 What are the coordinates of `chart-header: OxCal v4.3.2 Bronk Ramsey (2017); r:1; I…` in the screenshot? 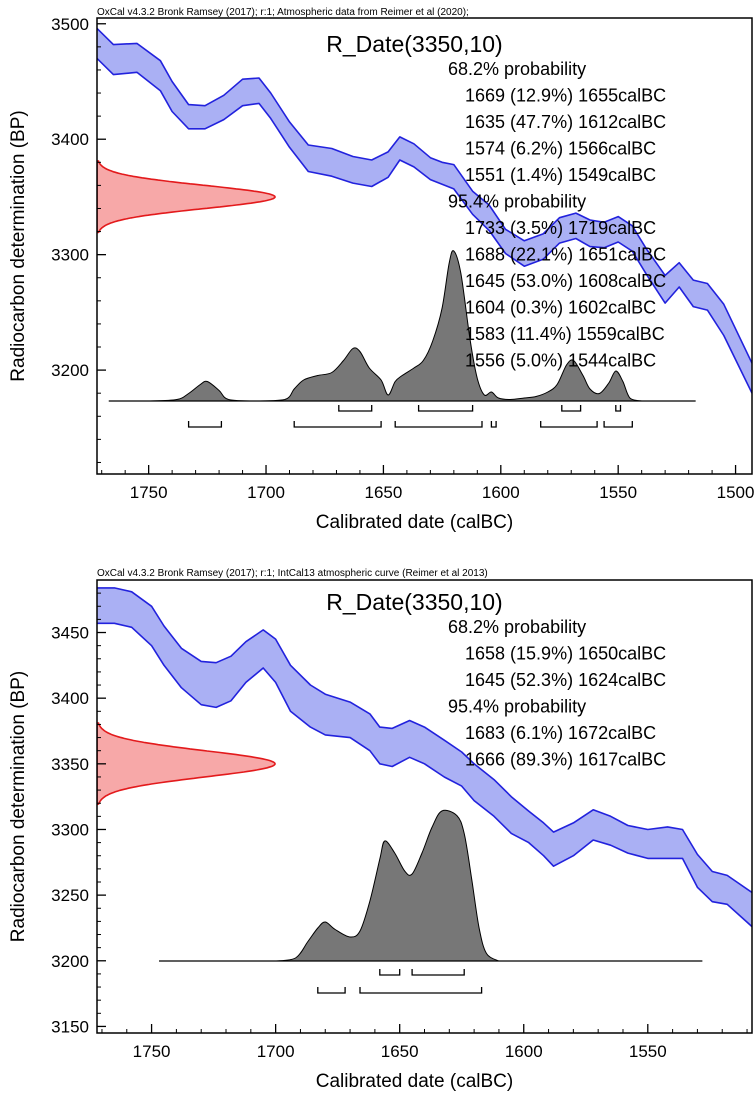 It's located at (292, 573).